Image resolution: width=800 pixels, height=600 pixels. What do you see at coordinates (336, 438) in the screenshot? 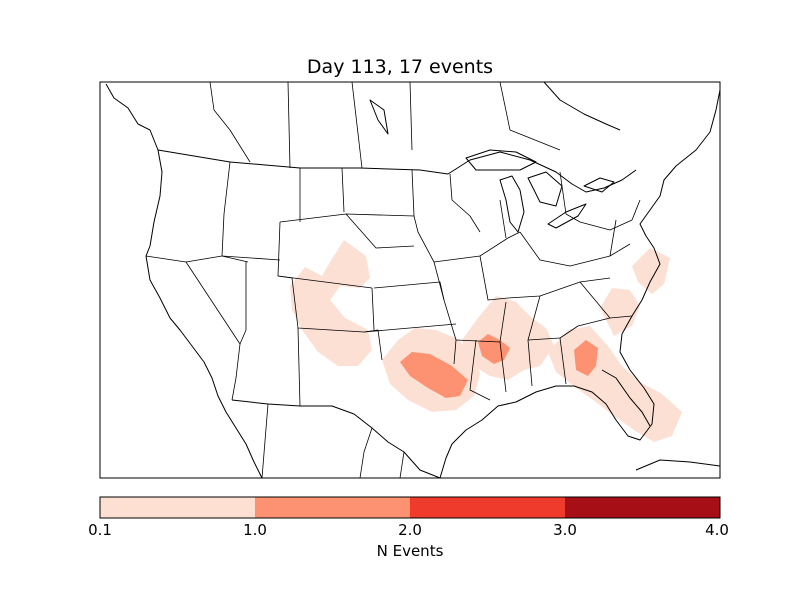
I see `mexico-border` at bounding box center [336, 438].